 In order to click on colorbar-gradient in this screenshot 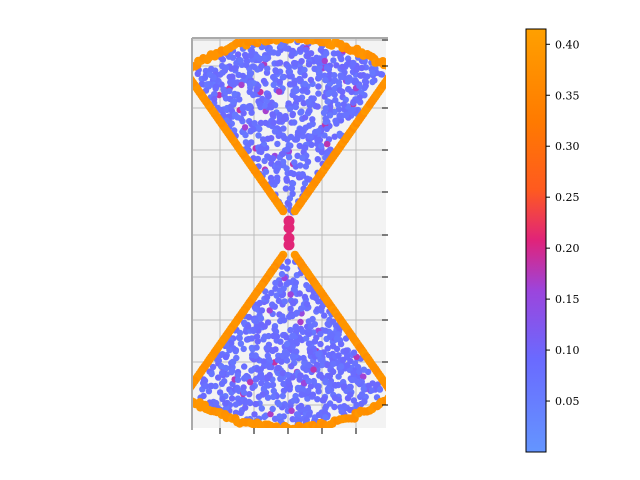, I will do `click(536, 240)`.